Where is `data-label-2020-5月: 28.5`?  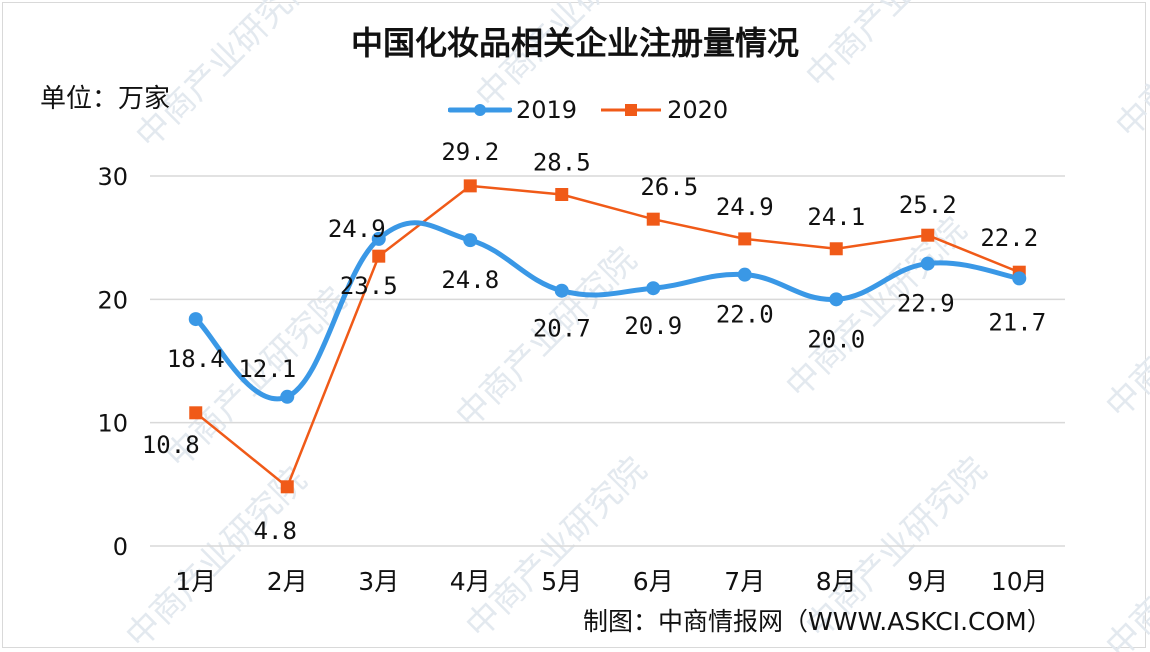 data-label-2020-5月: 28.5 is located at coordinates (562, 163).